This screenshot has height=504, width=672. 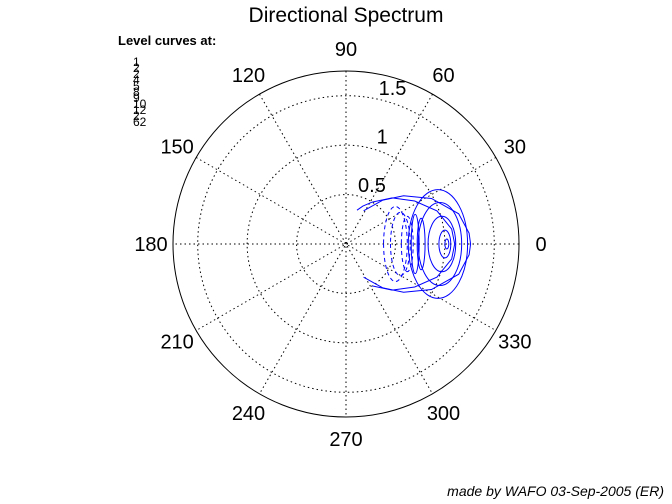 What do you see at coordinates (555, 491) in the screenshot?
I see `credit-footer: made by WAFO 03-Sep-2005 (ER)` at bounding box center [555, 491].